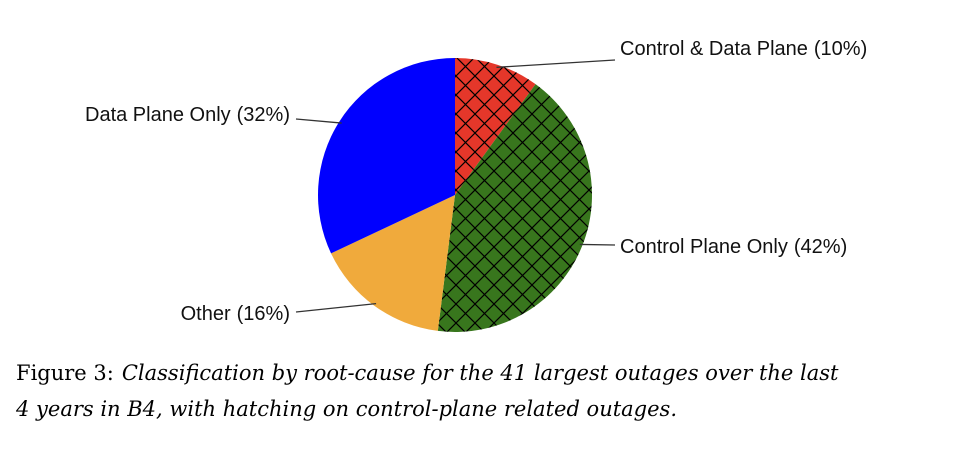 The image size is (962, 450). Describe the element at coordinates (263, 115) in the screenshot. I see `slice-value-label: (32%)` at that location.